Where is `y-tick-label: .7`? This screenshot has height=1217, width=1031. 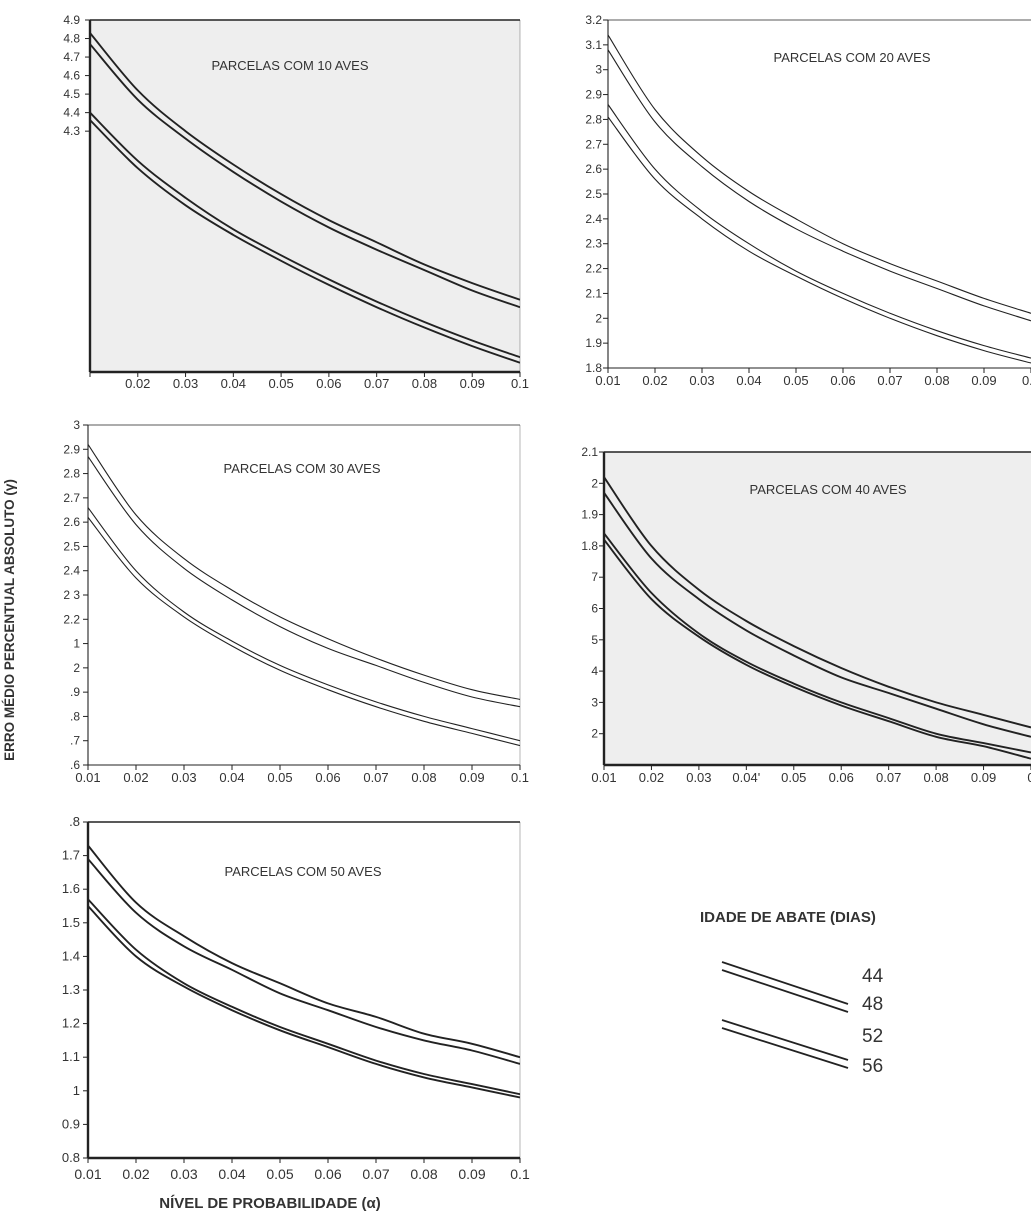
y-tick-label: .7 is located at coordinates (75, 741).